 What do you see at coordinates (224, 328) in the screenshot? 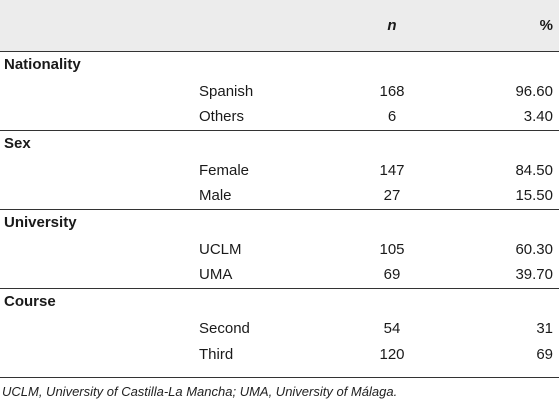
I see `row-label: Second` at bounding box center [224, 328].